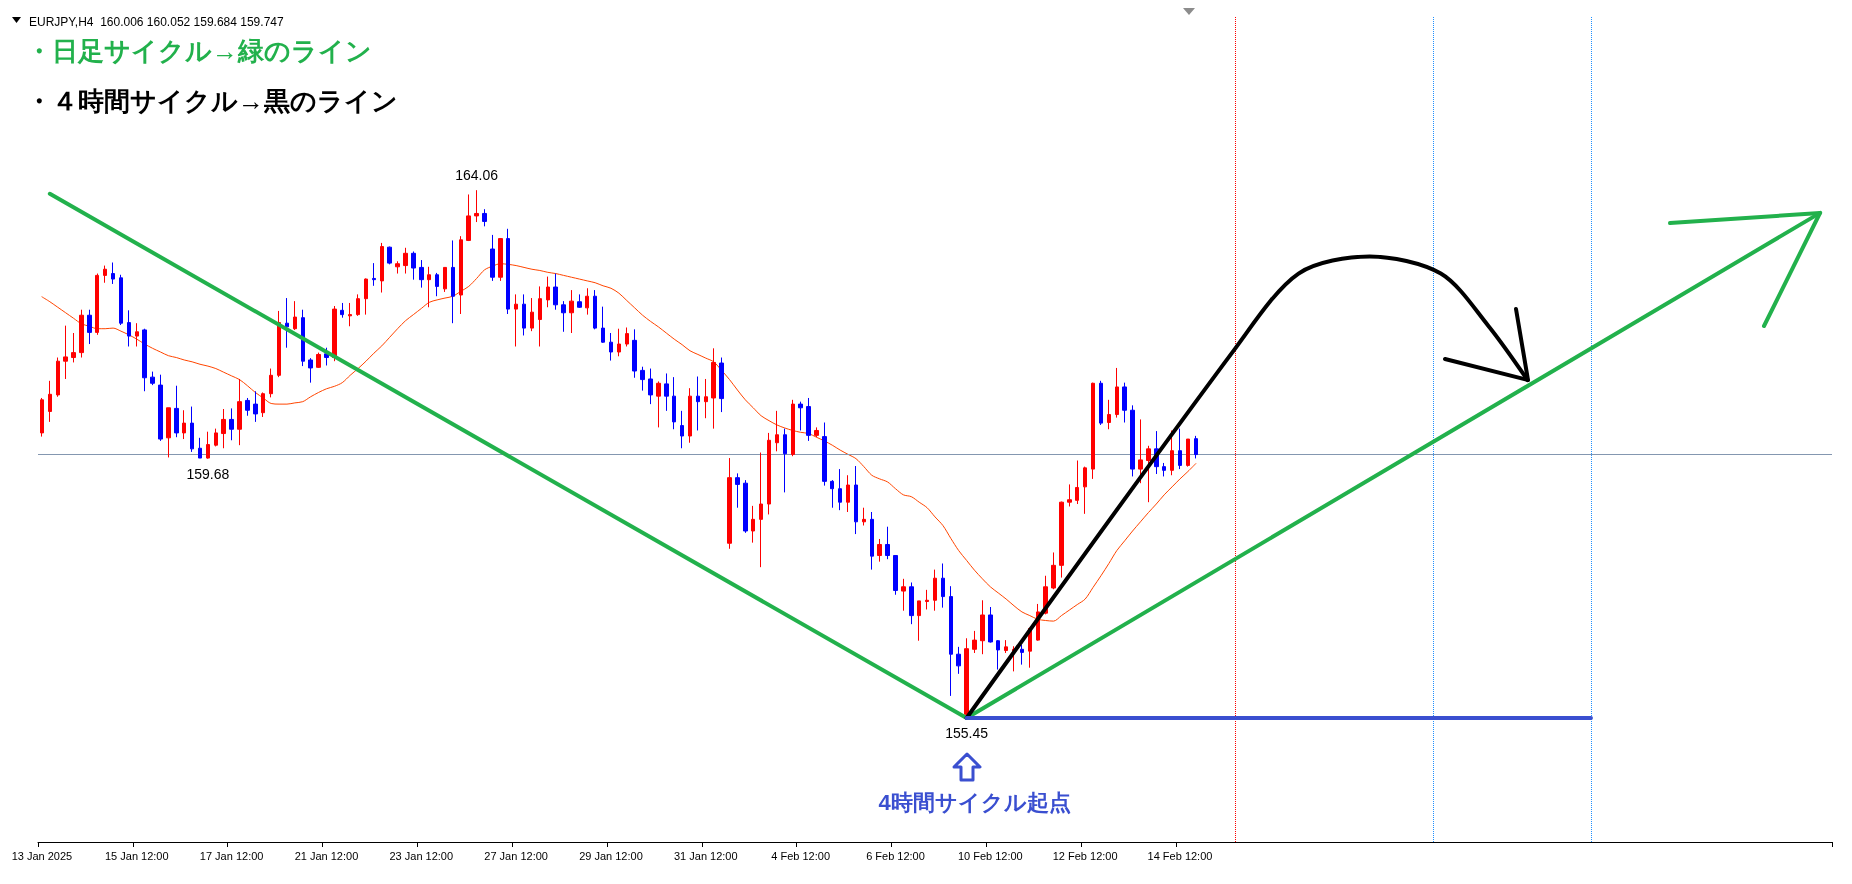 This screenshot has width=1852, height=884. I want to click on x-tick-label: 14 Feb 12:00, so click(1180, 855).